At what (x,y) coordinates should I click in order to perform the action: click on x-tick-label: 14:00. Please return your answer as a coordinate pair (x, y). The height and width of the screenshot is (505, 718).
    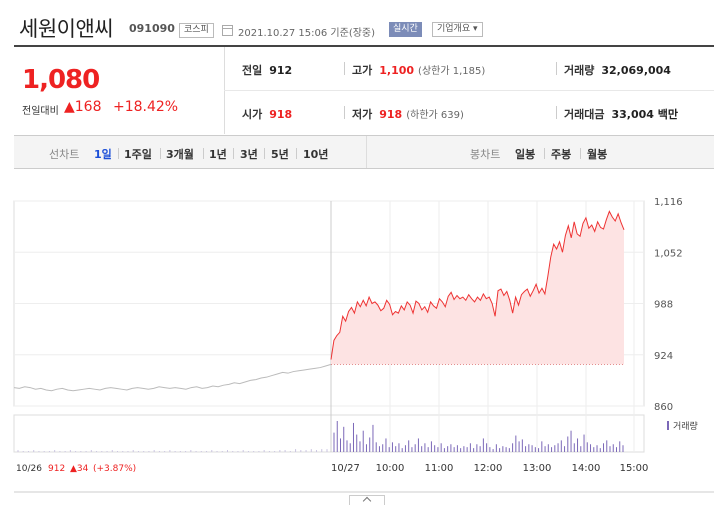
    Looking at the image, I should click on (586, 468).